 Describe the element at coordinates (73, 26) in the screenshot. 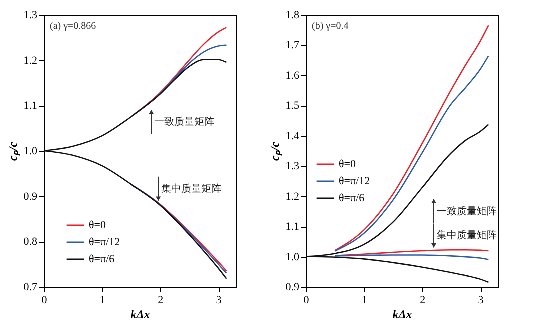

I see `text: (a) γ=0.866` at that location.